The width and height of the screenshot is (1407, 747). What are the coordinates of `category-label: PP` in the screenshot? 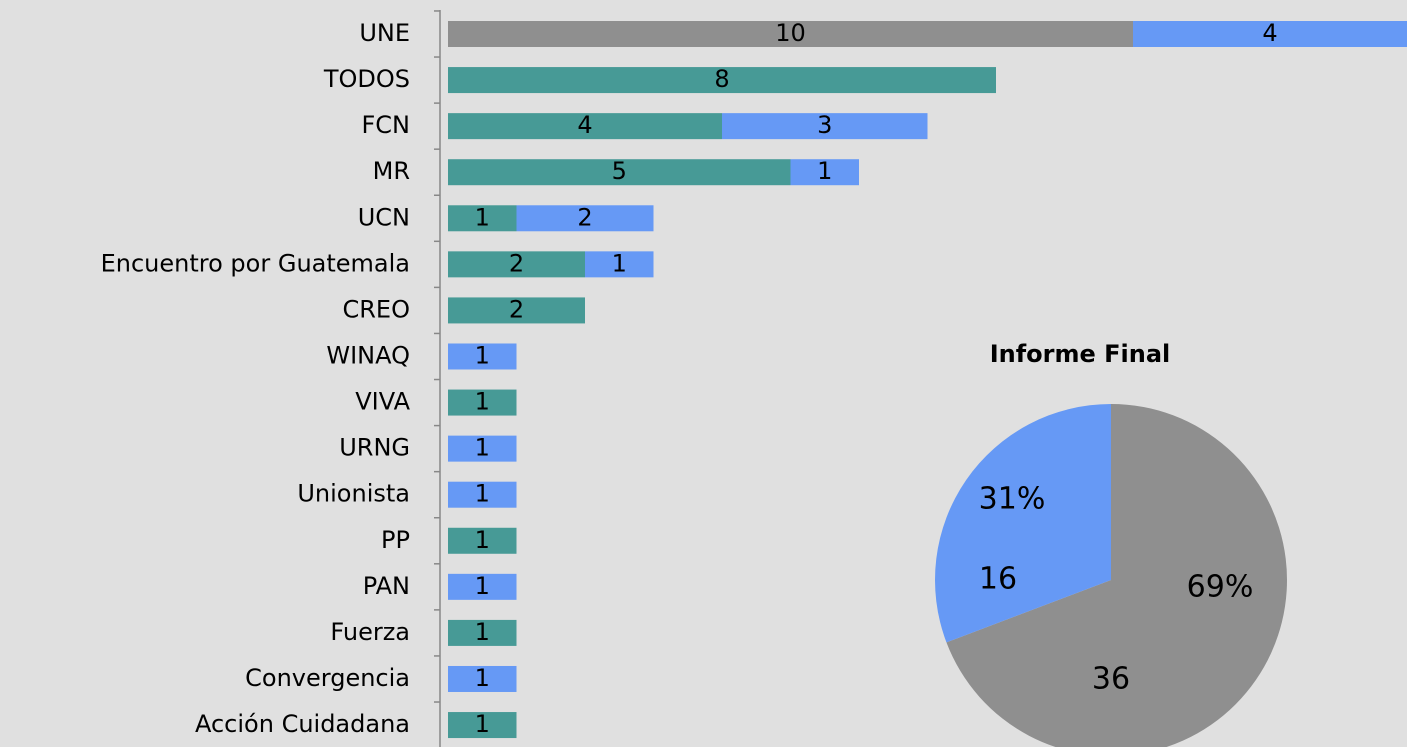 It's located at (395, 540).